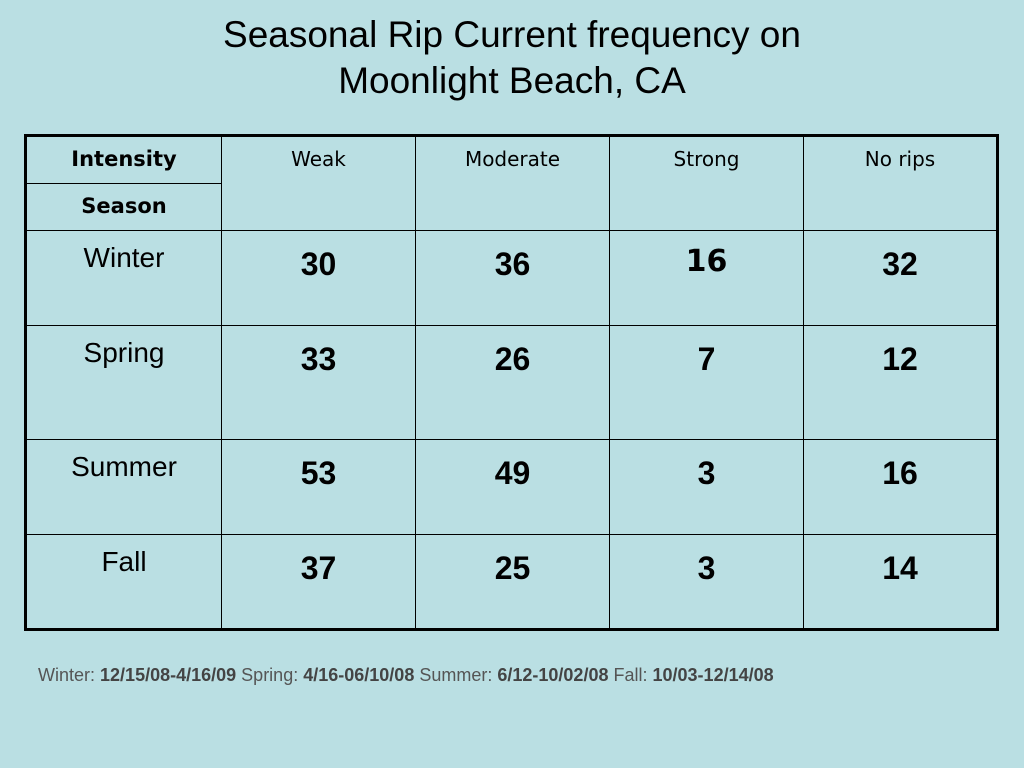 This screenshot has width=1024, height=768. I want to click on table-cell: 33, so click(318, 382).